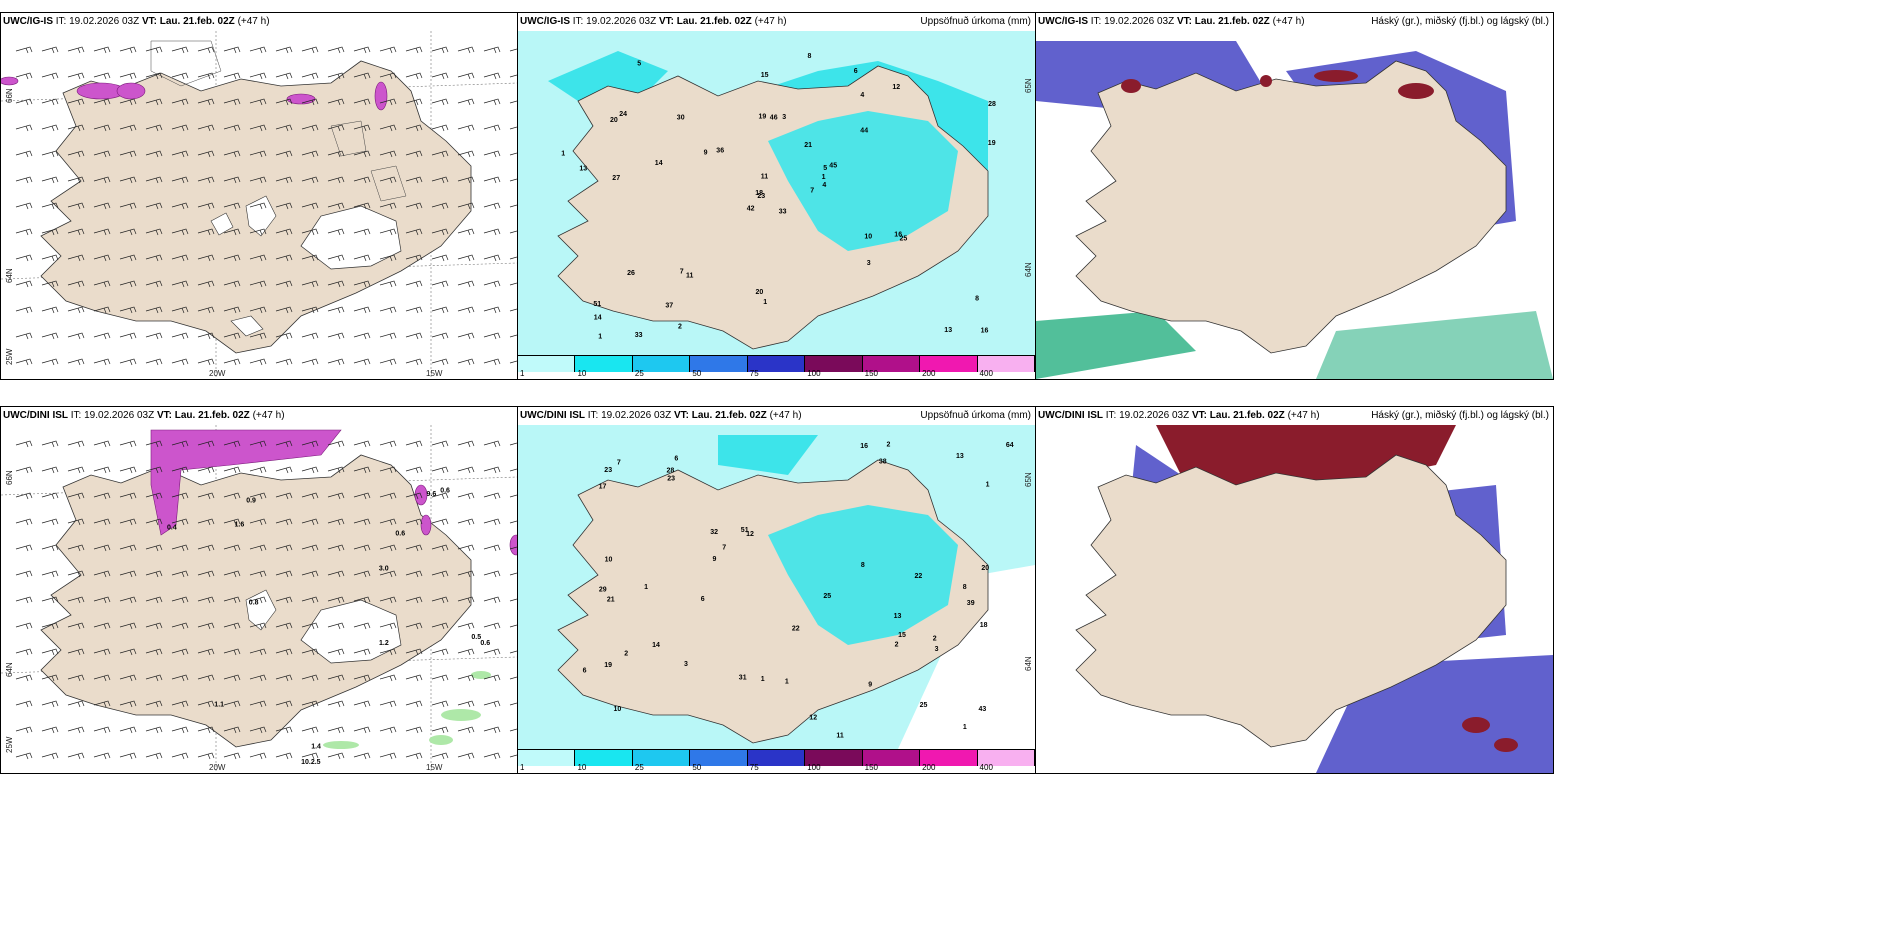  What do you see at coordinates (1010, 445) in the screenshot?
I see `value-label: 64` at bounding box center [1010, 445].